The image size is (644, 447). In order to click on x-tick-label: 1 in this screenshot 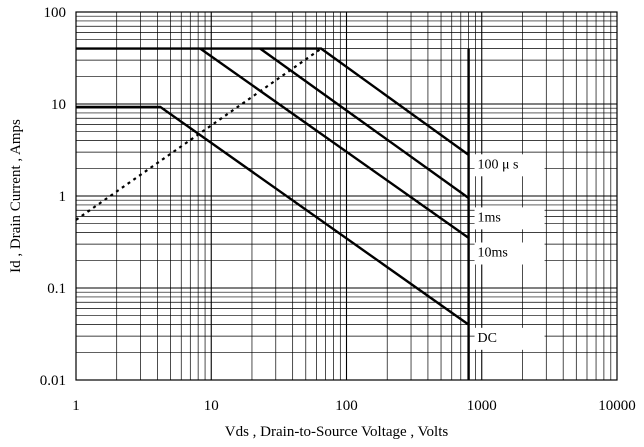, I will do `click(76, 406)`.